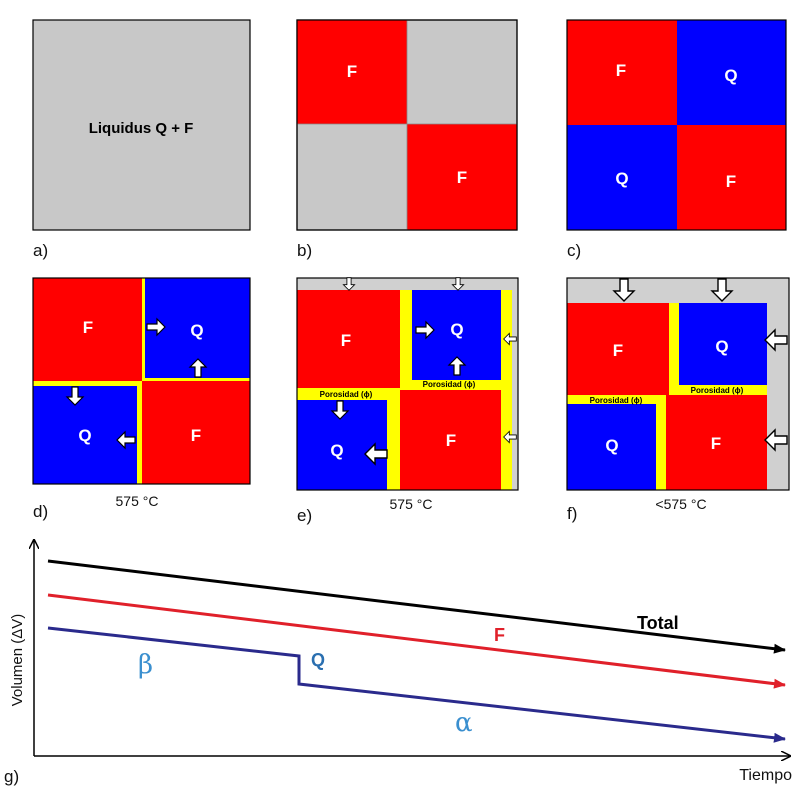  I want to click on panel-e-label: e), so click(304, 515).